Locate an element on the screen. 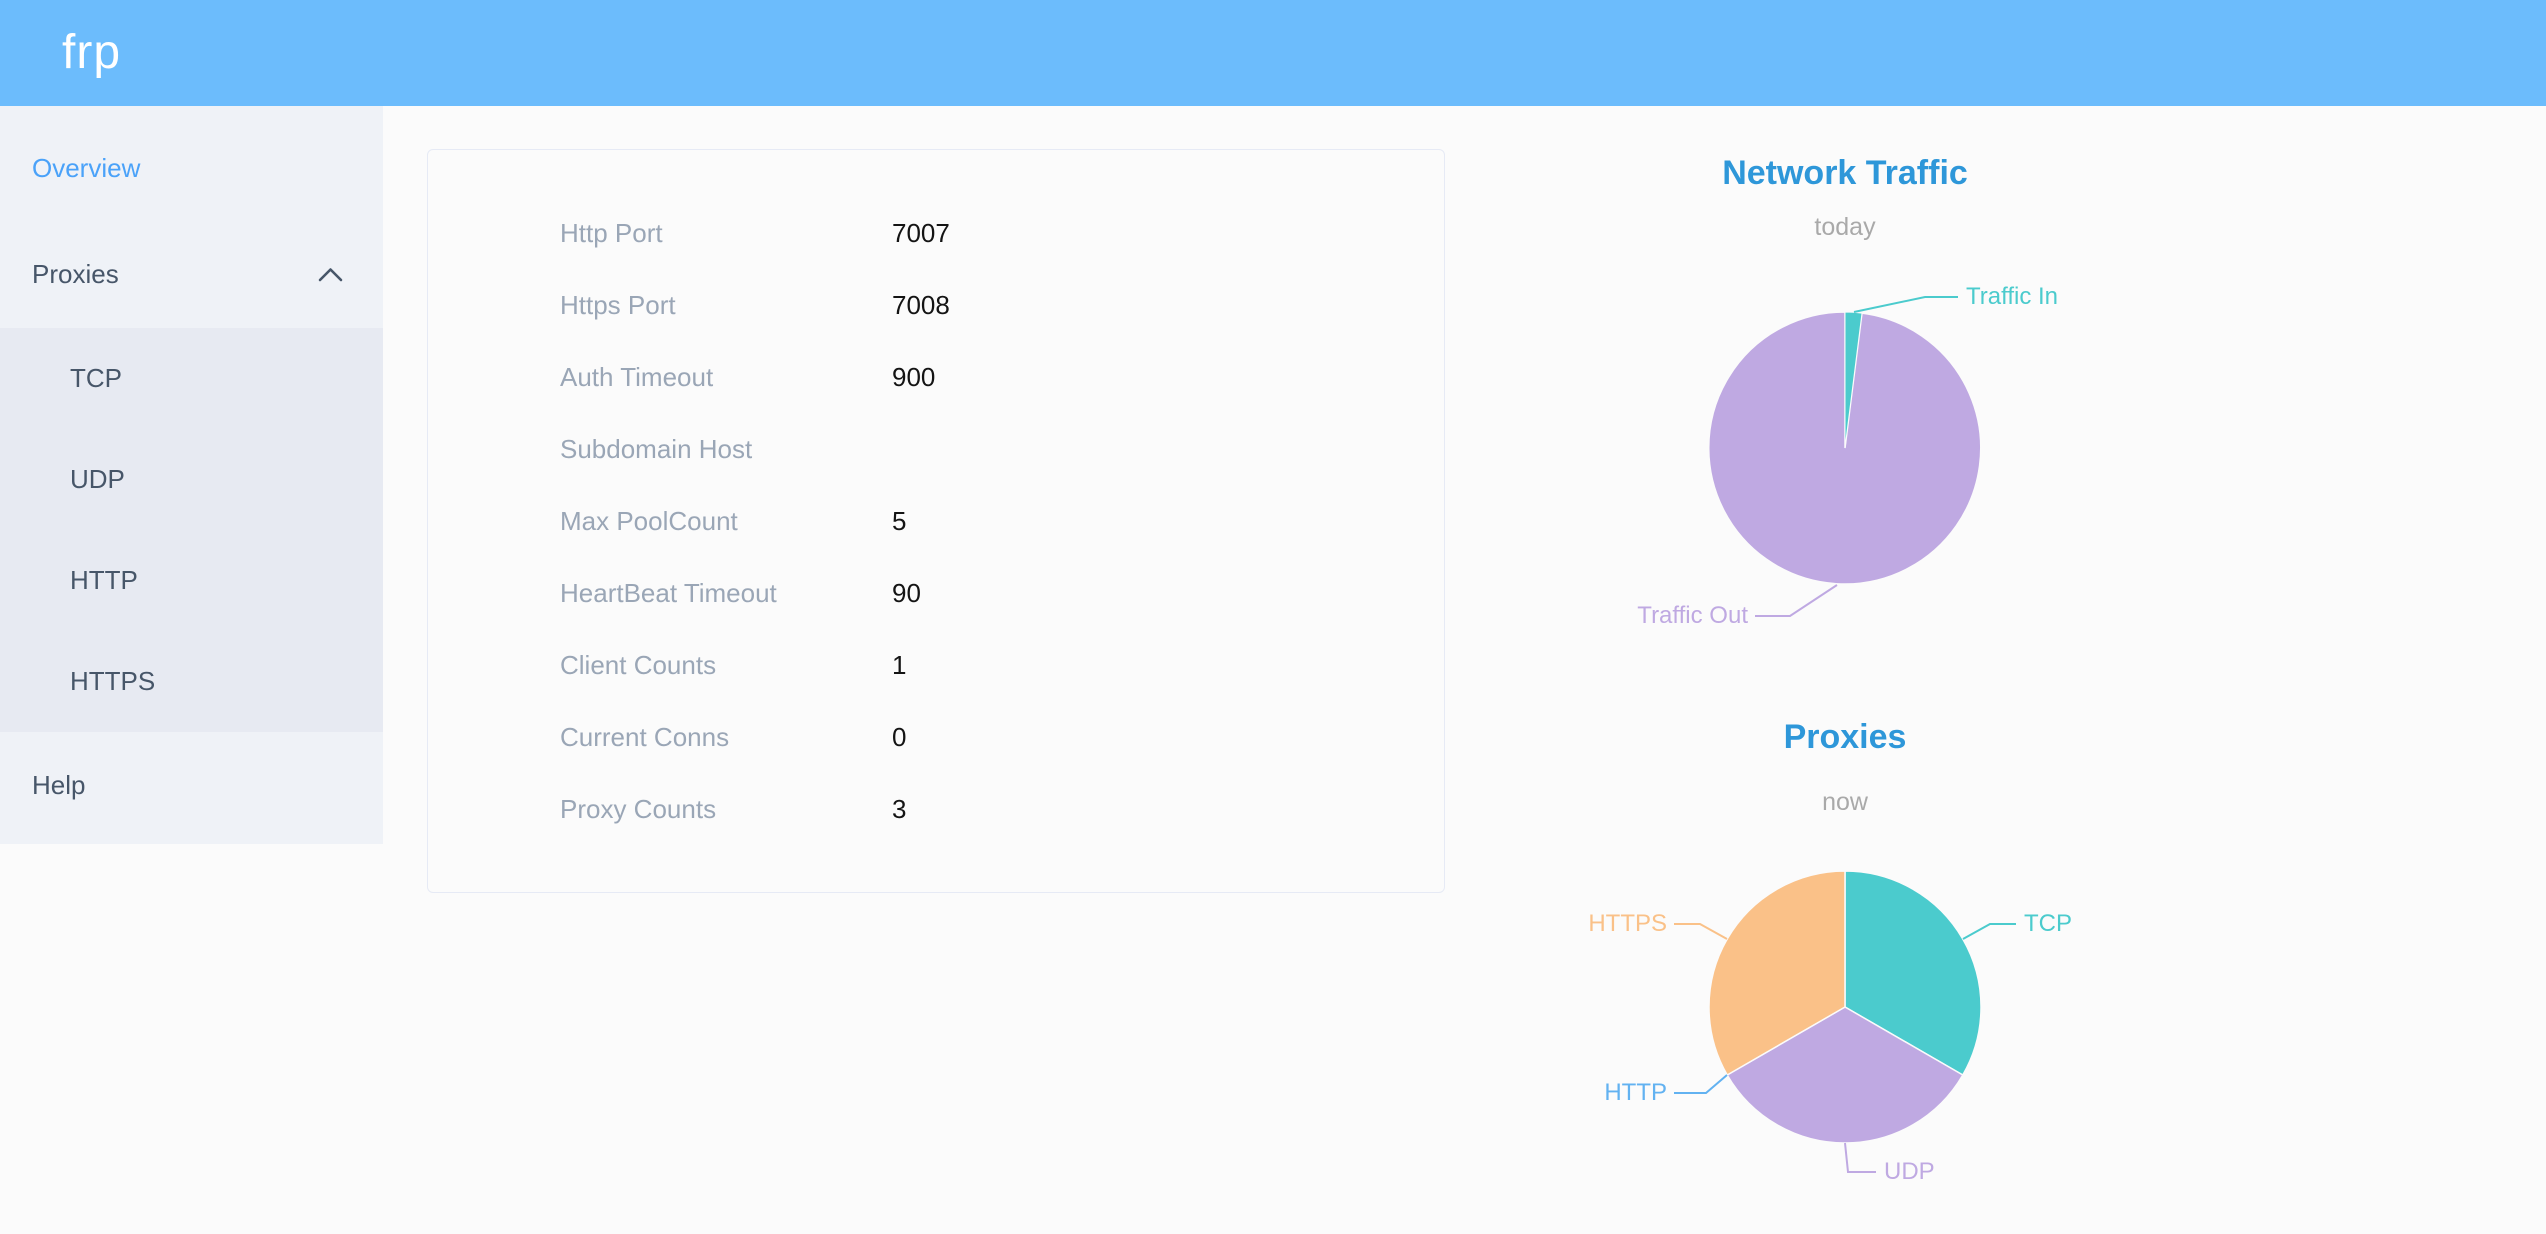 The width and height of the screenshot is (2546, 1234). sidebar-item-help: Help is located at coordinates (191, 785).